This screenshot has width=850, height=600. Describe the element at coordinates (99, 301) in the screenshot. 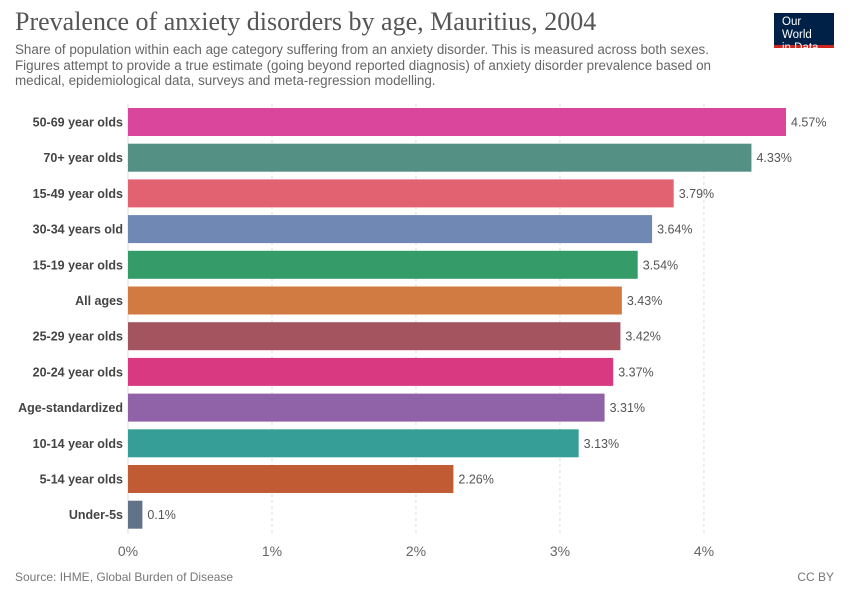

I see `category-label: All ages` at that location.